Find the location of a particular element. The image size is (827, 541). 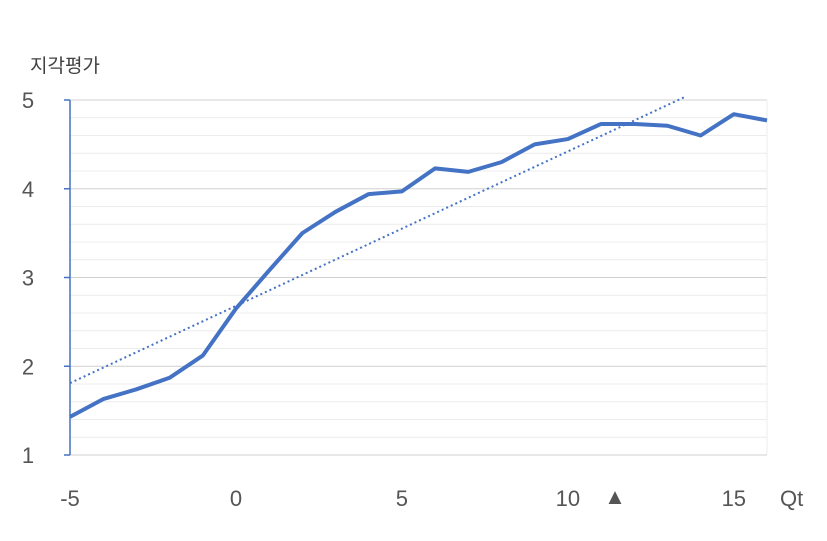

x-tick-label: -5 is located at coordinates (70, 498).